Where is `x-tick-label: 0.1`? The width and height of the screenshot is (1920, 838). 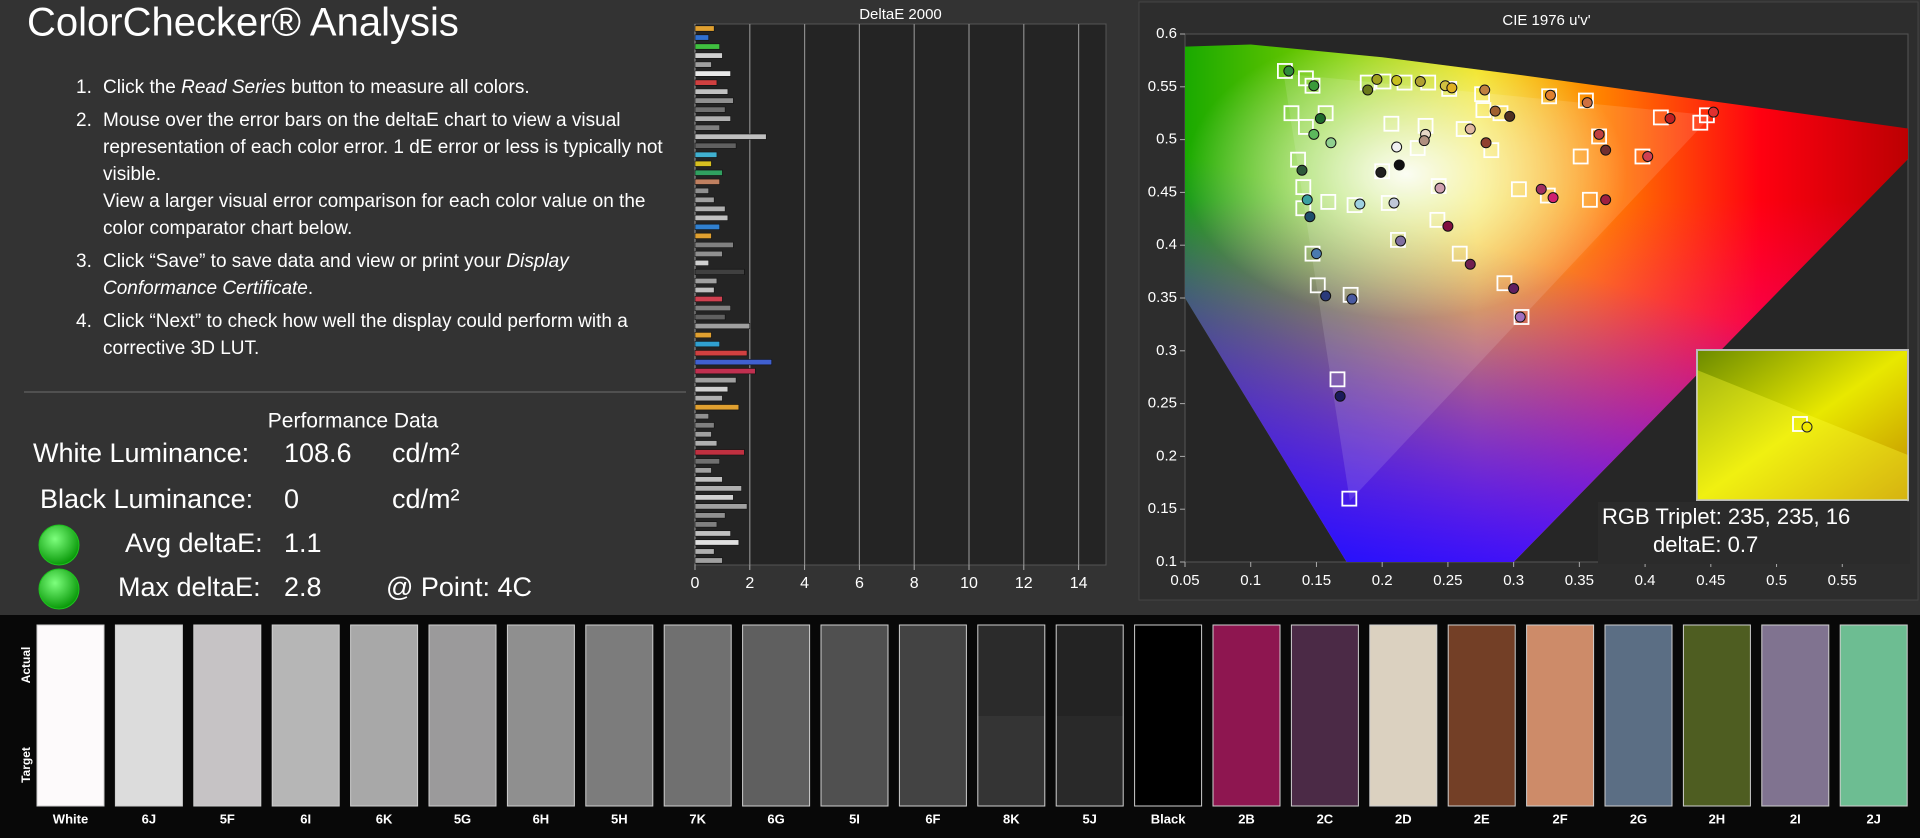
x-tick-label: 0.1 is located at coordinates (1250, 580).